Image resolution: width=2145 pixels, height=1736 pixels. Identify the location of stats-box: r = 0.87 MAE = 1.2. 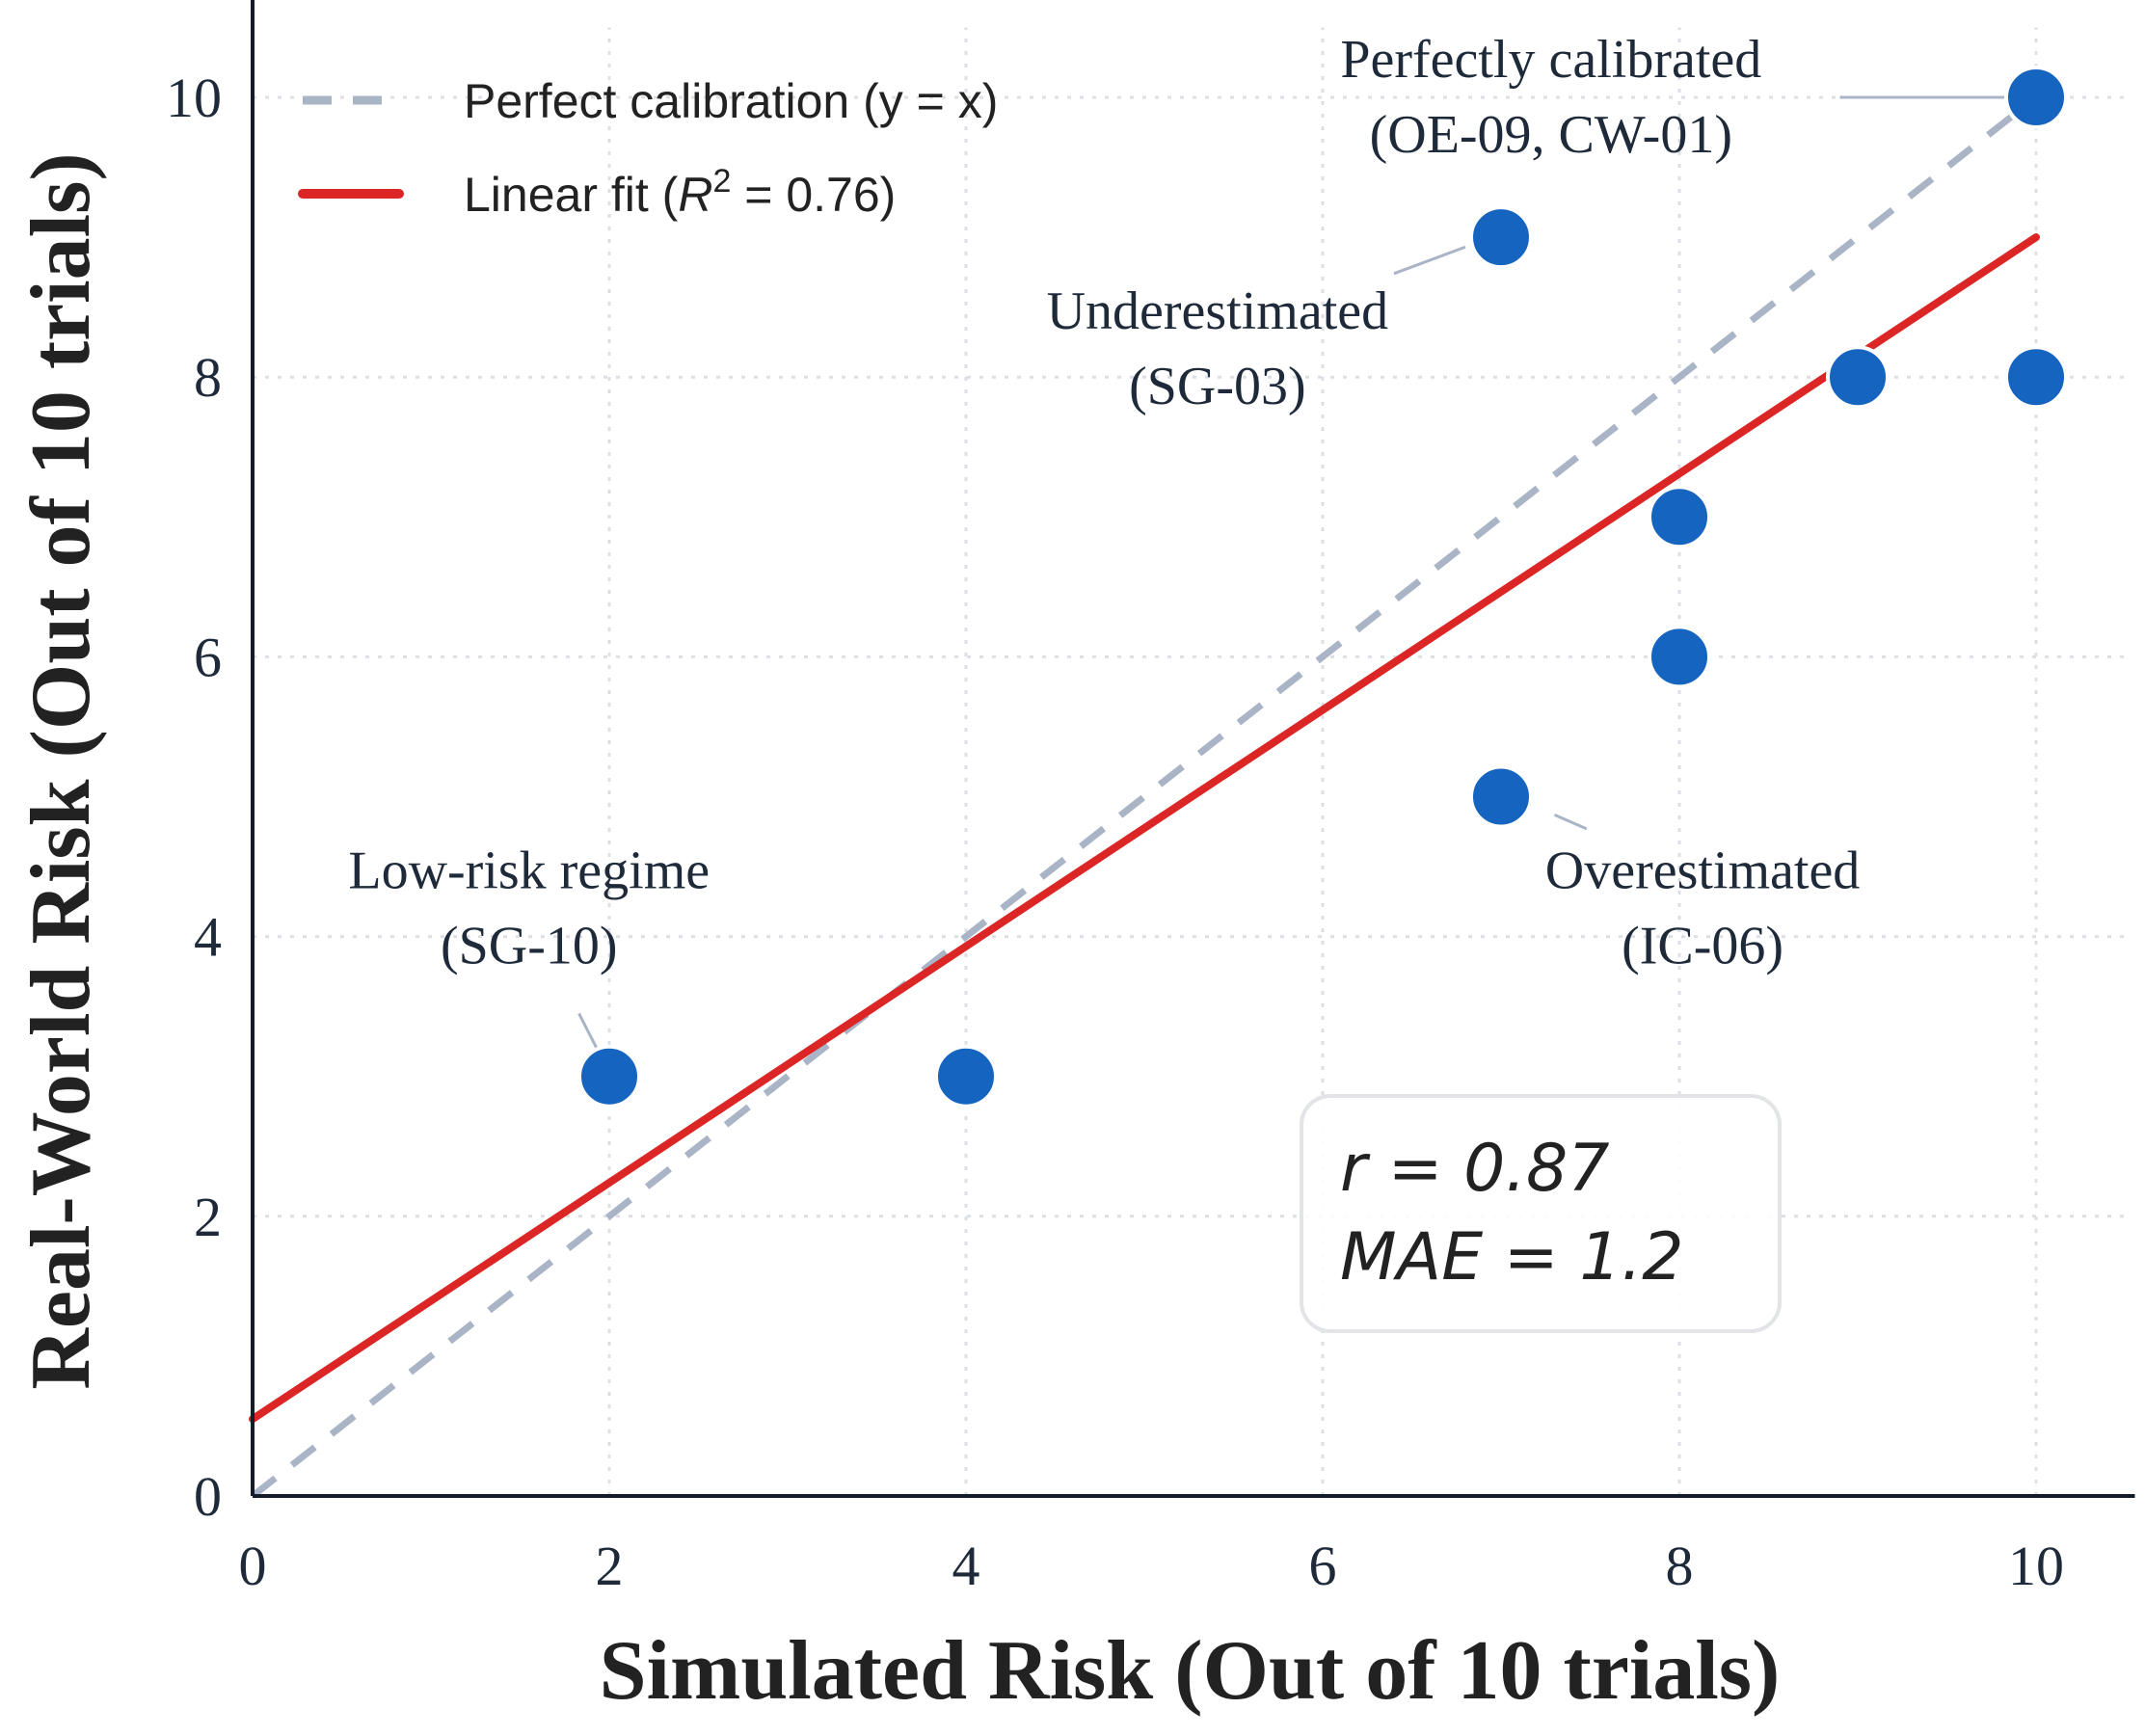
(1541, 1214).